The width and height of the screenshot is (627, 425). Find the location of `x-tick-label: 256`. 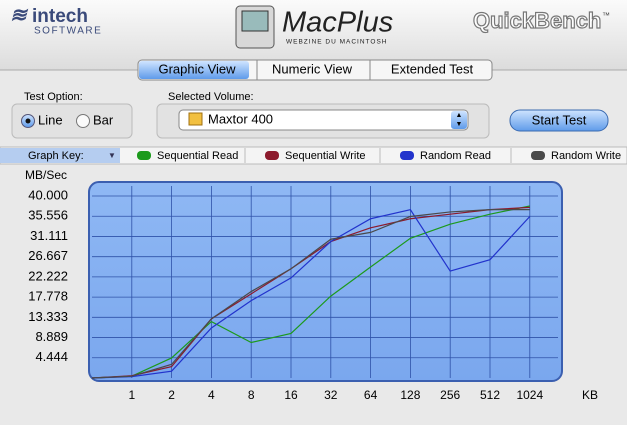

x-tick-label: 256 is located at coordinates (450, 395).